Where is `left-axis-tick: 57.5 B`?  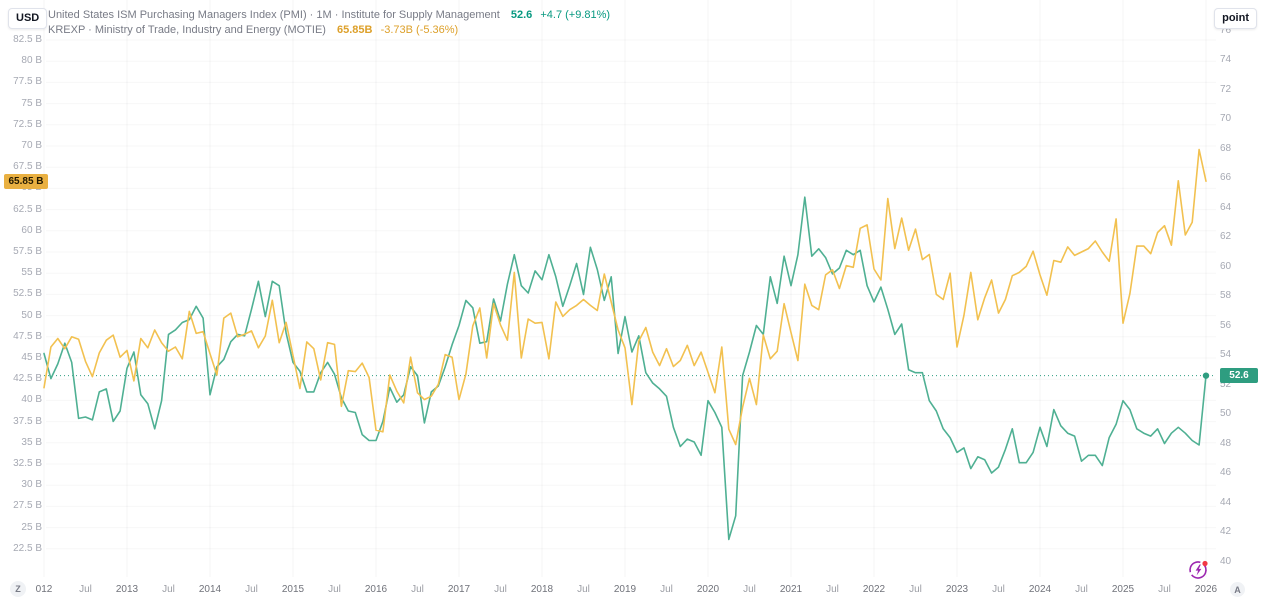
left-axis-tick: 57.5 B is located at coordinates (27, 251).